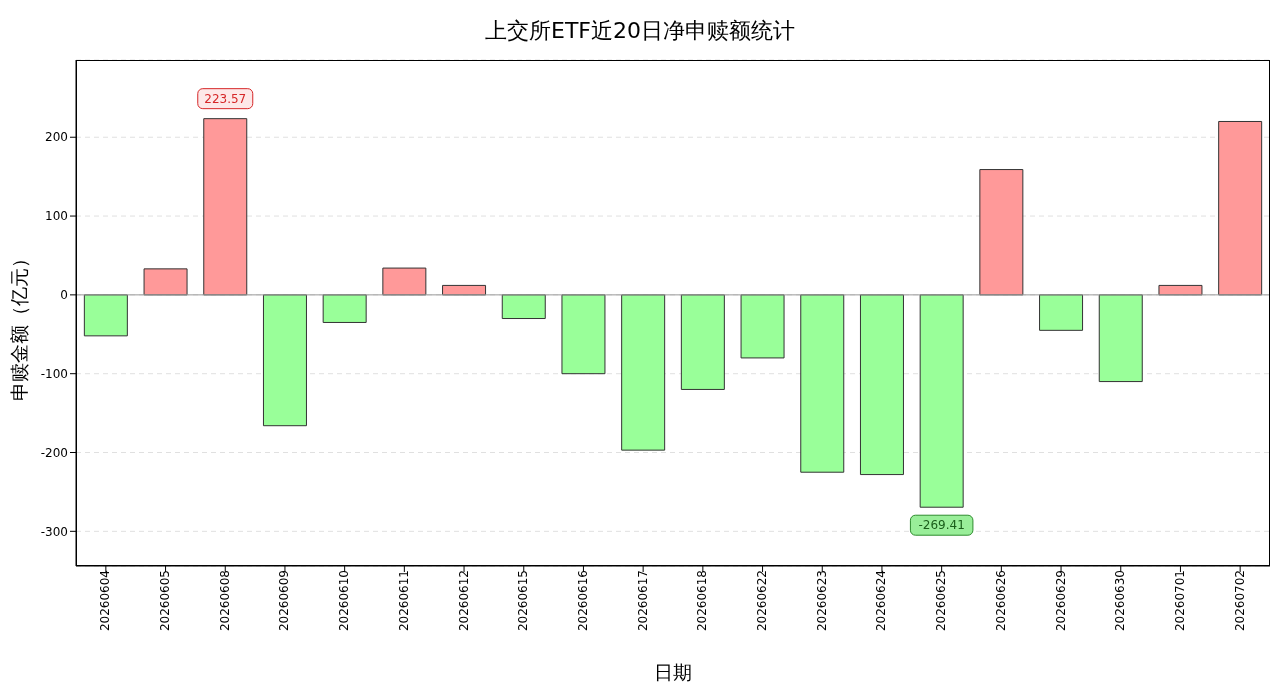 This screenshot has height=696, width=1280. I want to click on x-tick-label: 20260609, so click(284, 601).